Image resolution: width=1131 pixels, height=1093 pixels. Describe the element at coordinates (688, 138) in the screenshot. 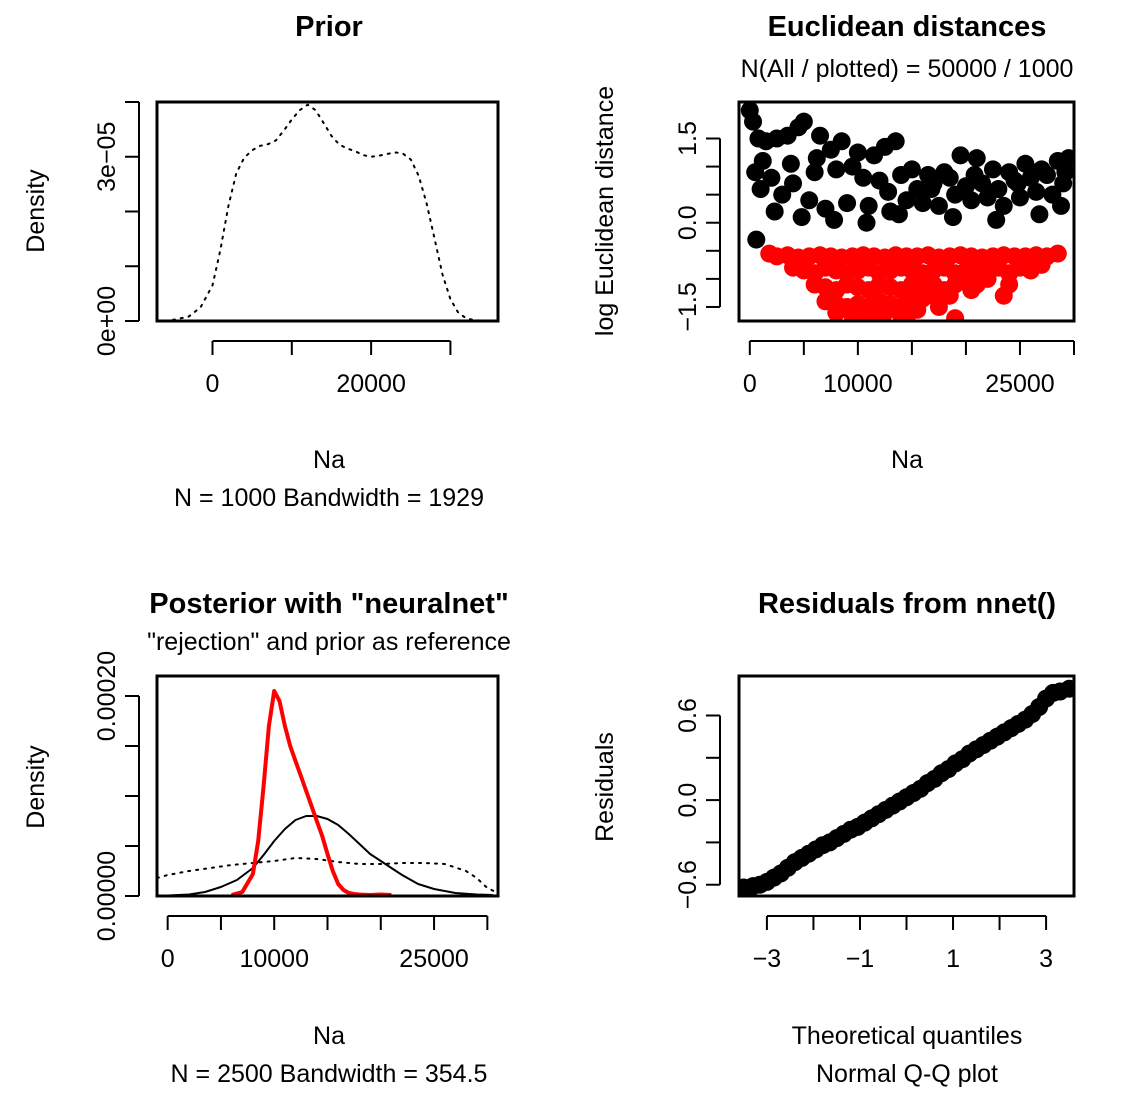

I see `y-tick-label: 1.5` at that location.